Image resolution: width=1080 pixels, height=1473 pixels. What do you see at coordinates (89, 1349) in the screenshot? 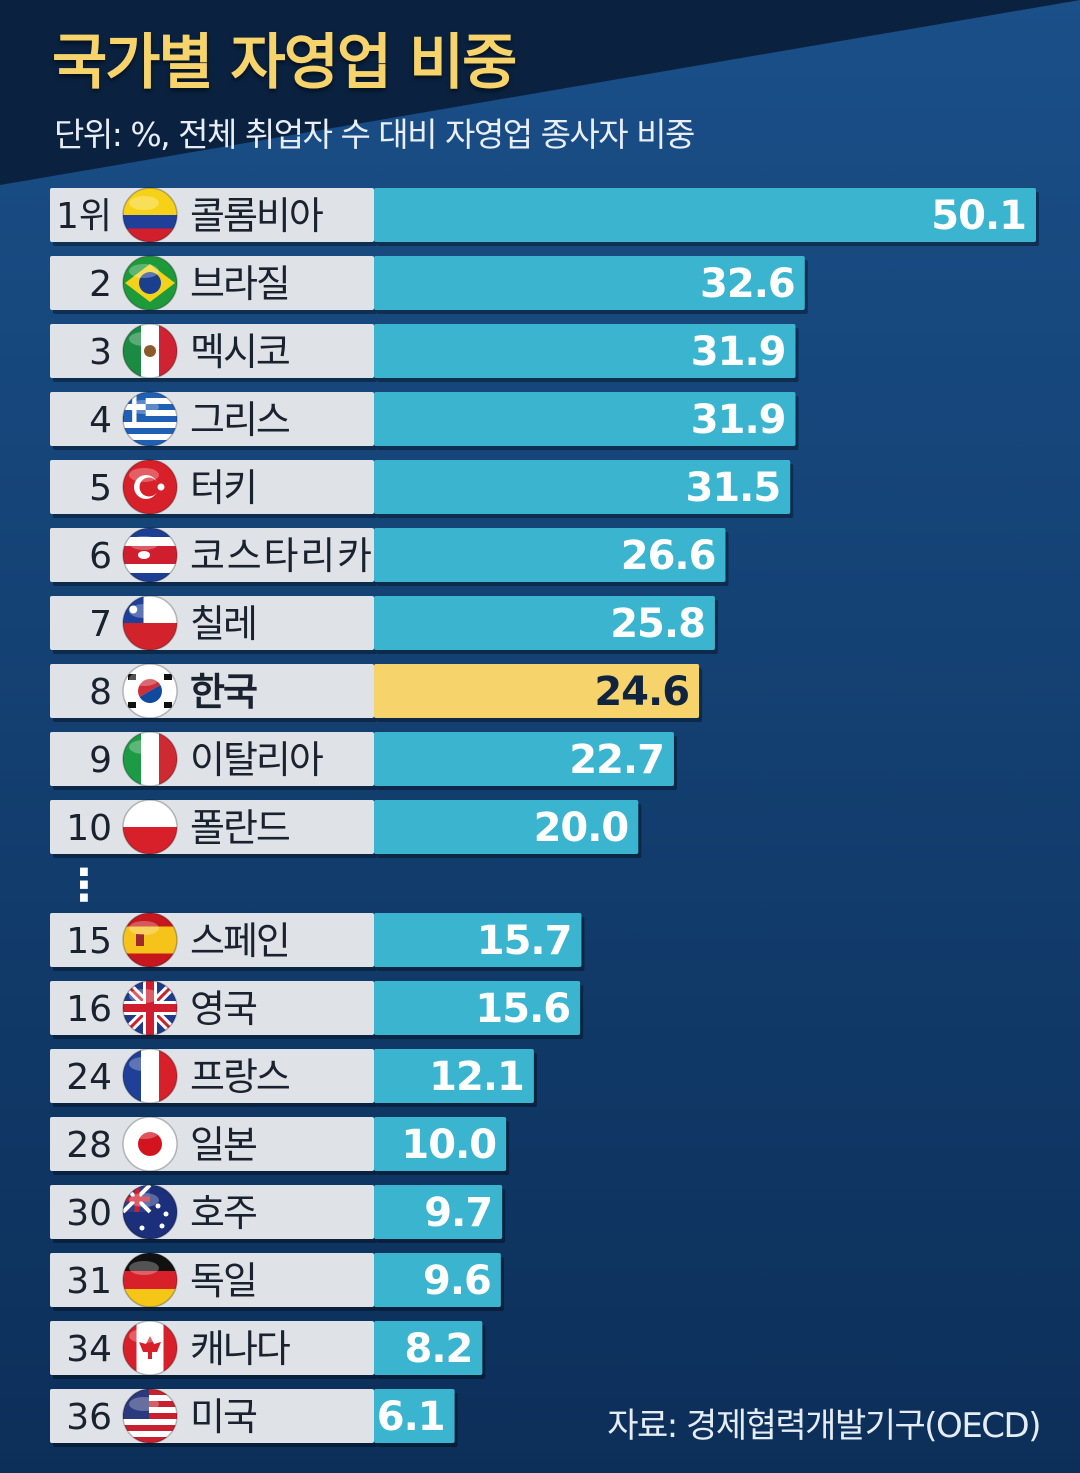
I see `rank-label: 34` at bounding box center [89, 1349].